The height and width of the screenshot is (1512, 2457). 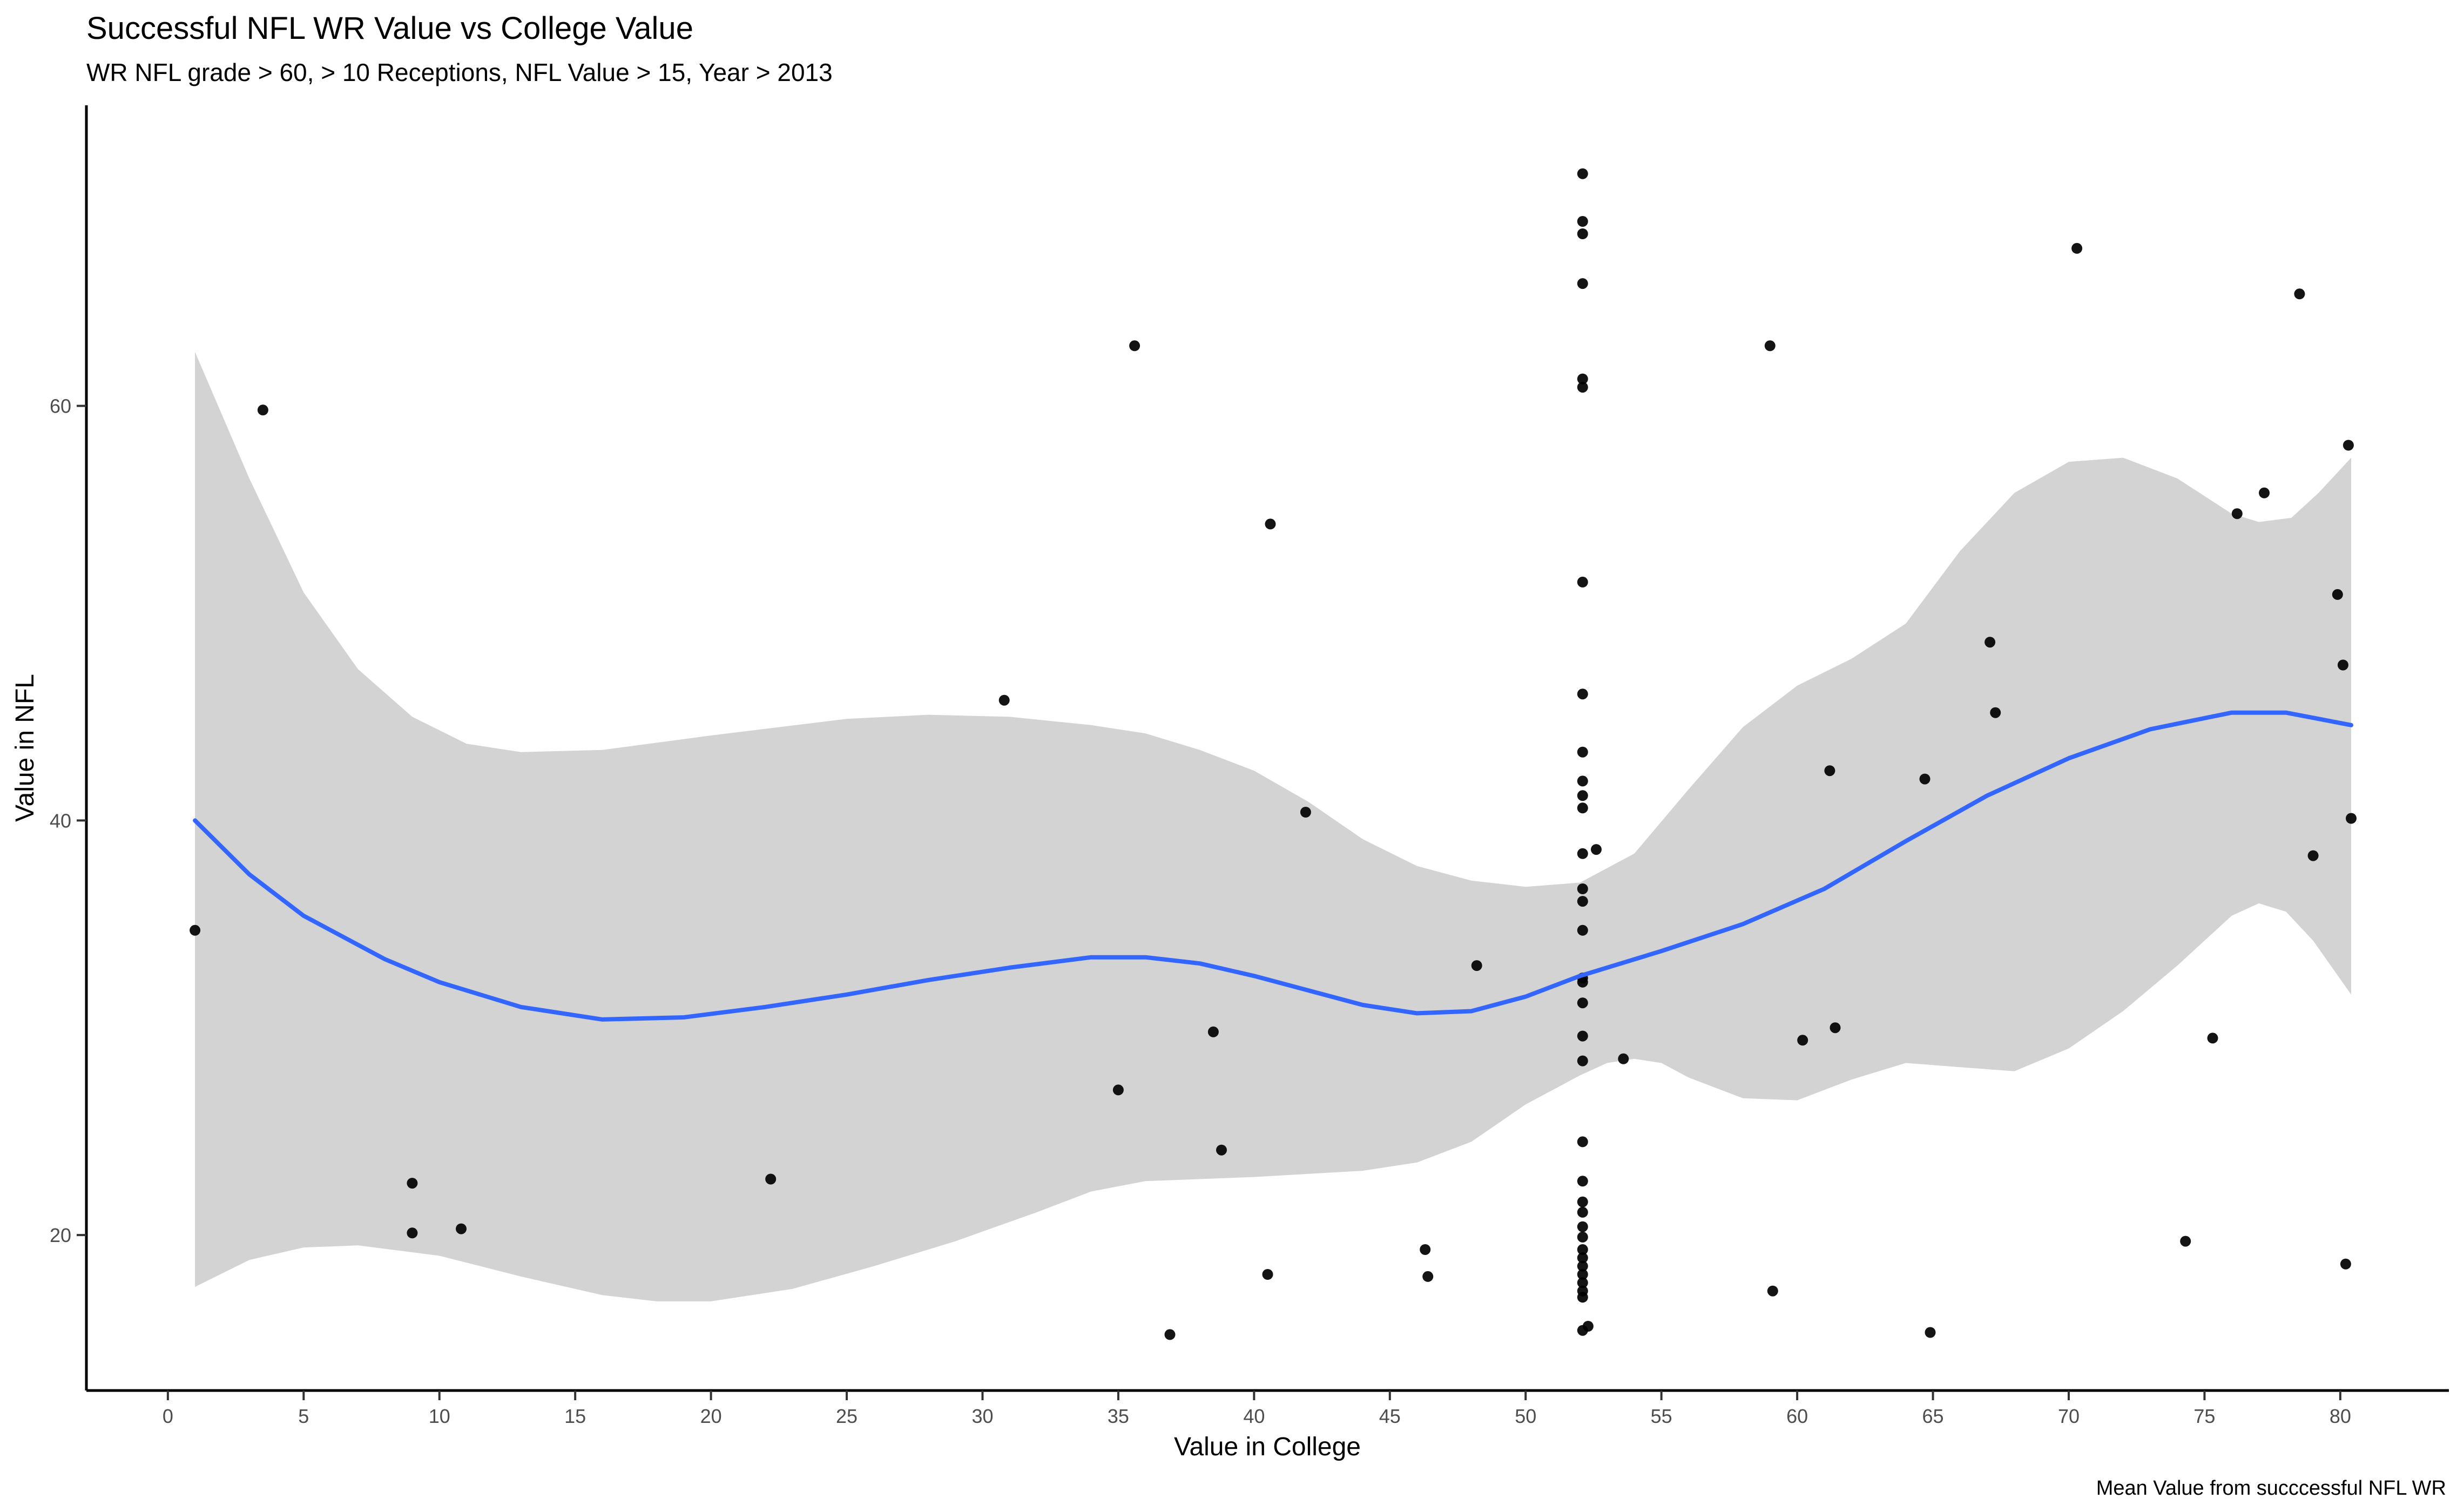 What do you see at coordinates (390, 29) in the screenshot?
I see `chart-title: Successful NFL WR Value vs College Value` at bounding box center [390, 29].